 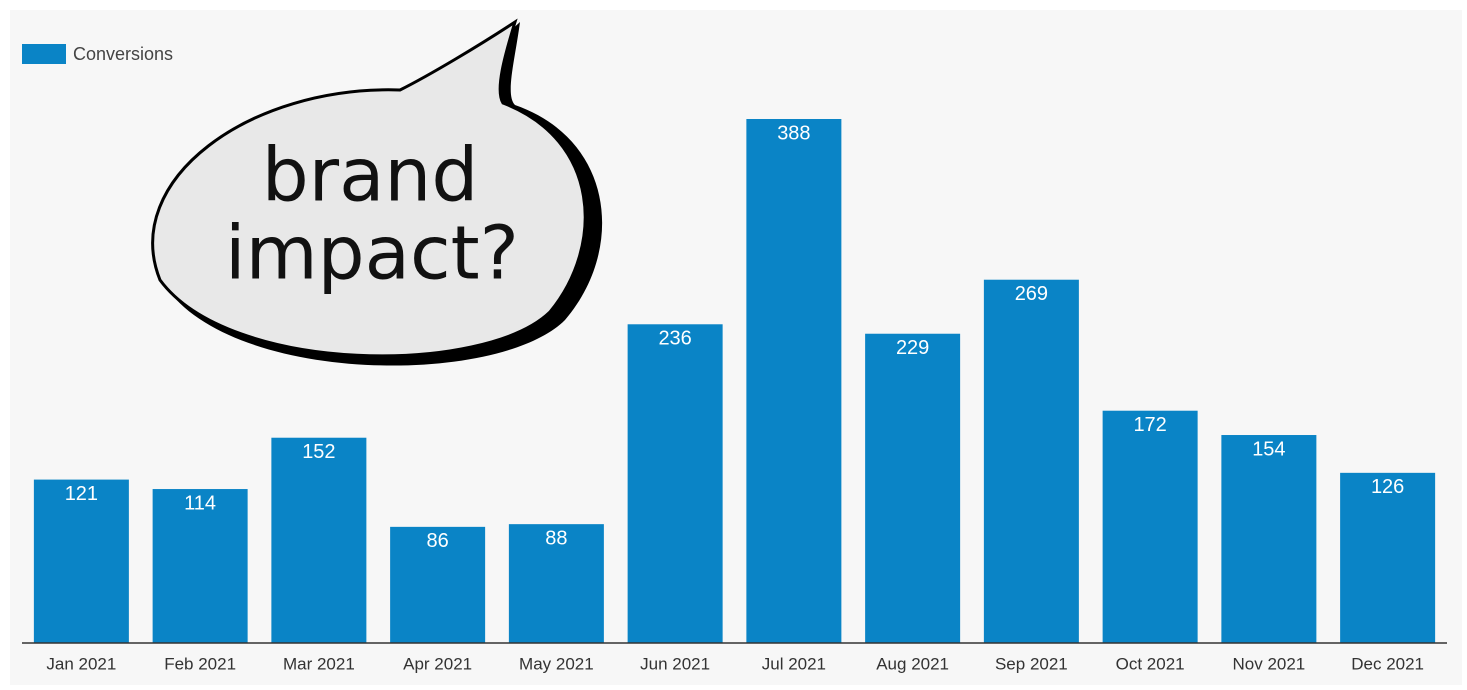 What do you see at coordinates (556, 538) in the screenshot?
I see `value-label: 88` at bounding box center [556, 538].